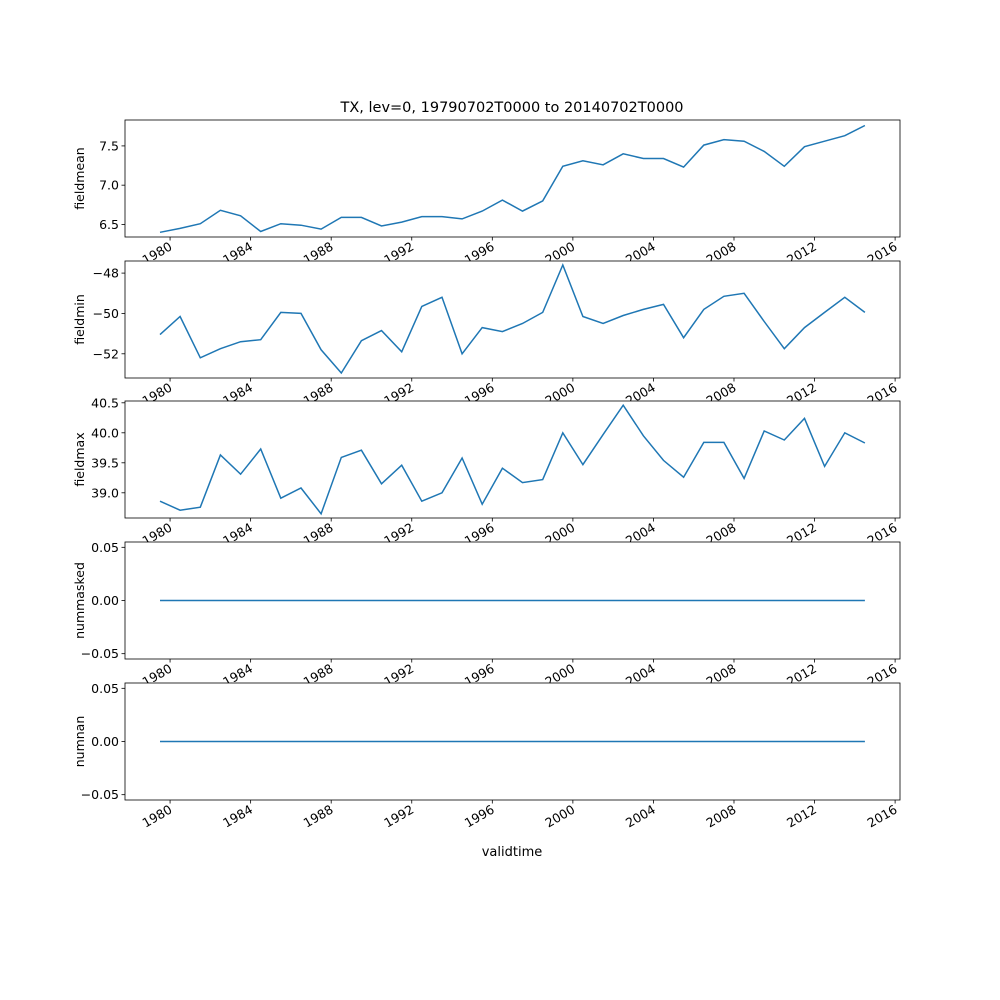 This screenshot has width=1000, height=1000. What do you see at coordinates (801, 816) in the screenshot?
I see `x-tick-label: 2012` at bounding box center [801, 816].